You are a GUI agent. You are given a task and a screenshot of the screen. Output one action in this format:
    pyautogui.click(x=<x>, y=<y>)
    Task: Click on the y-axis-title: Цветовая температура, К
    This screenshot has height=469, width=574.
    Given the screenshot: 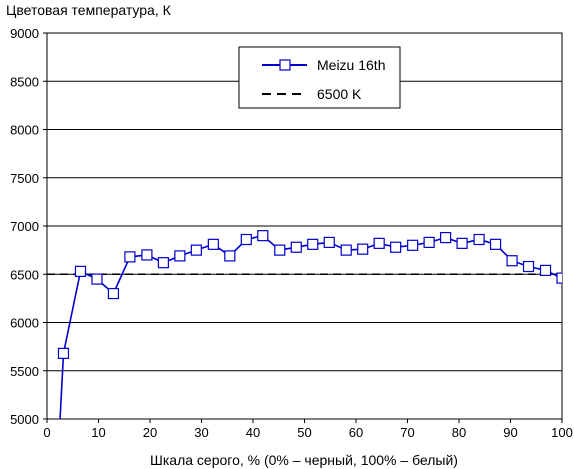 What is the action you would take?
    pyautogui.click(x=89, y=10)
    